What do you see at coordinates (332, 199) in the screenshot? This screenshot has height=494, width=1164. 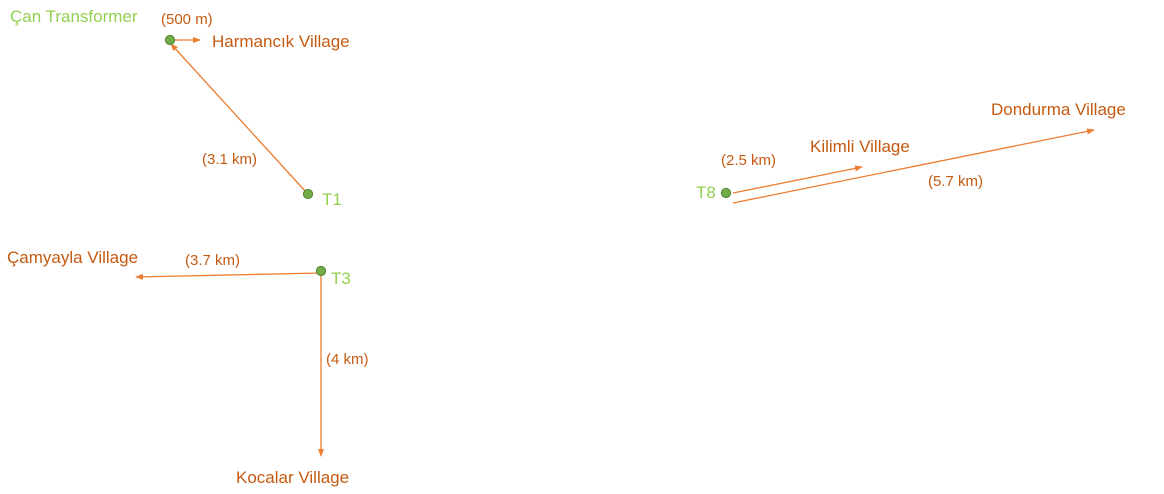 I see `t1-label: T1` at bounding box center [332, 199].